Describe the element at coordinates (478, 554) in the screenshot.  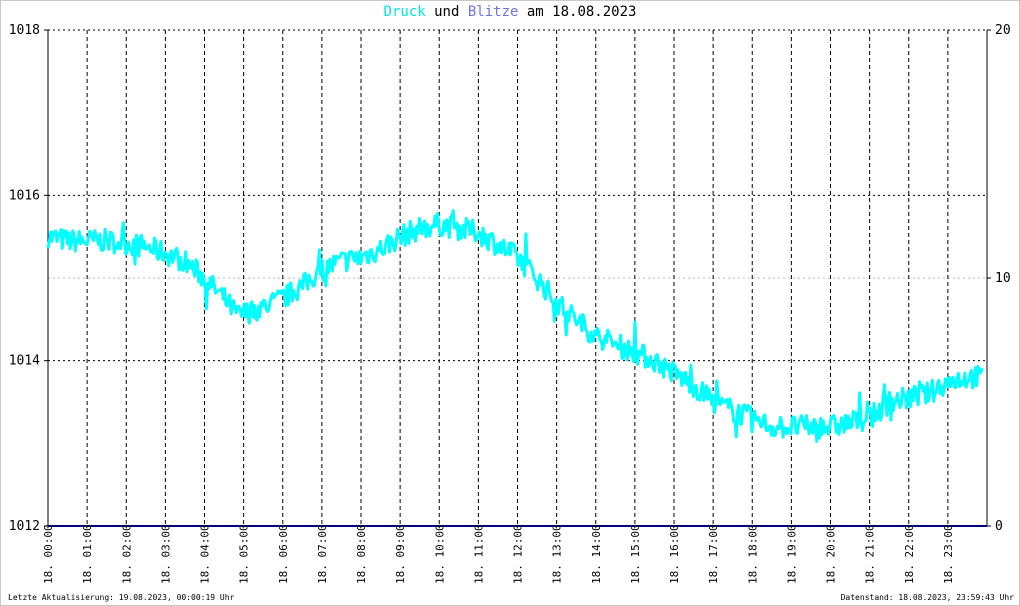
I see `x-tick-label: 18. 11:00` at that location.